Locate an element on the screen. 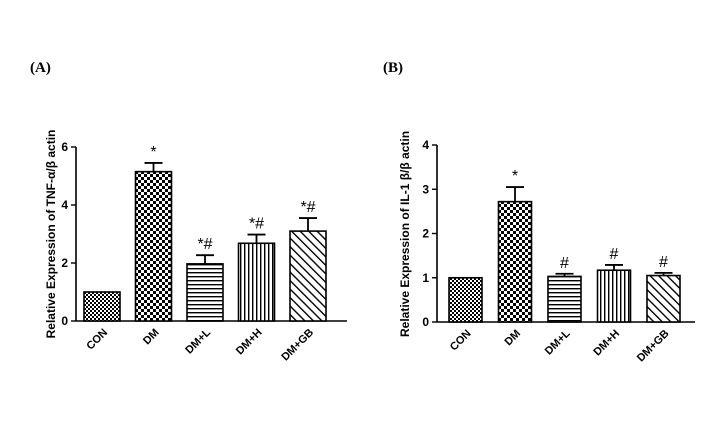 The height and width of the screenshot is (442, 714). y-axis-title-b: Relative Expression of IL-1 β/β actin is located at coordinates (405, 234).